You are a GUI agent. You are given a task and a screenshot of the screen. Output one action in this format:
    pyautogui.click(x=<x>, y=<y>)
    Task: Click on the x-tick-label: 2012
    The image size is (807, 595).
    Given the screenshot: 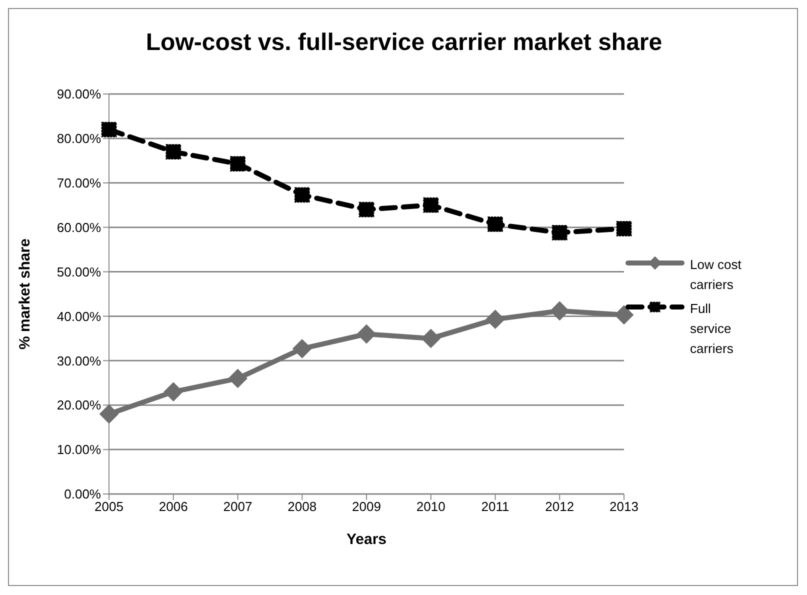 What is the action you would take?
    pyautogui.click(x=559, y=506)
    